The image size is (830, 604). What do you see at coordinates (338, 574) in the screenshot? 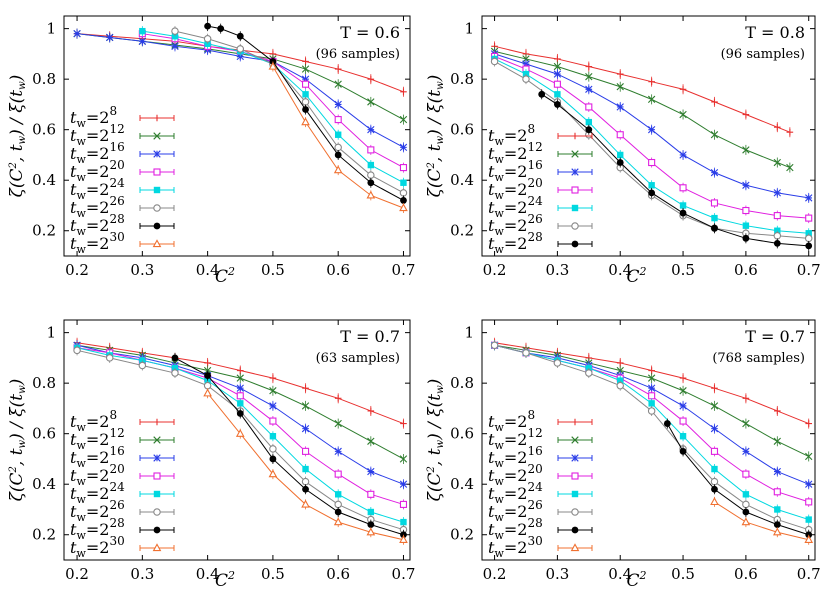
I see `x-tick-label: 0.6` at bounding box center [338, 574].